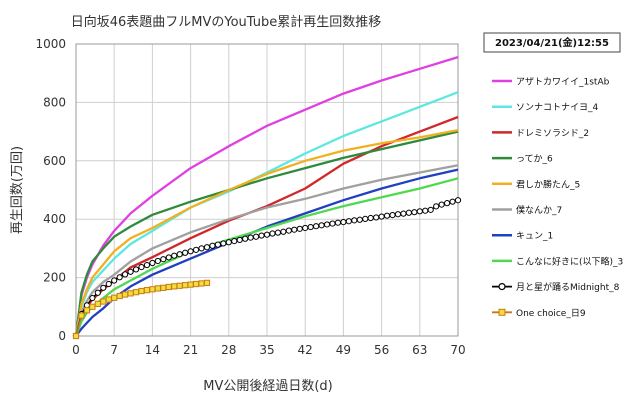  Describe the element at coordinates (190, 350) in the screenshot. I see `x-tick-label-3: 21` at that location.